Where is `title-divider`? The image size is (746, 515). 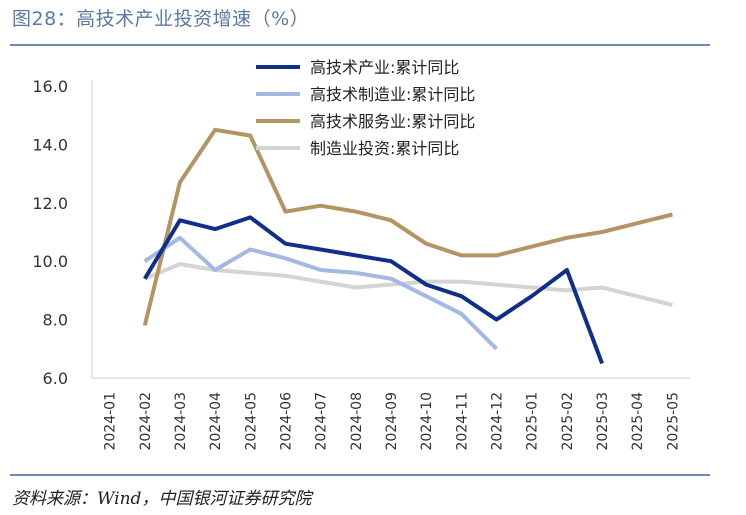 title-divider is located at coordinates (360, 45).